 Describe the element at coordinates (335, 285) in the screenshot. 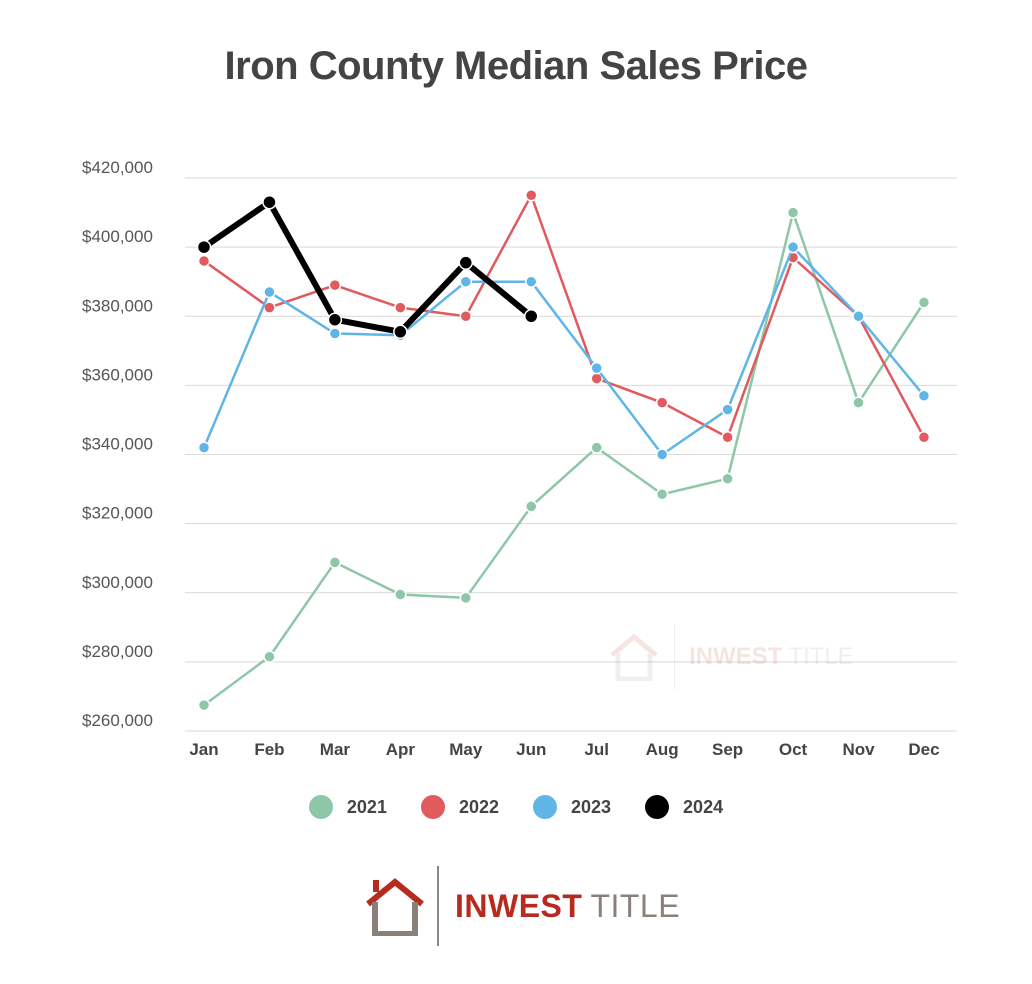

I see `data-point-2022-mar` at that location.